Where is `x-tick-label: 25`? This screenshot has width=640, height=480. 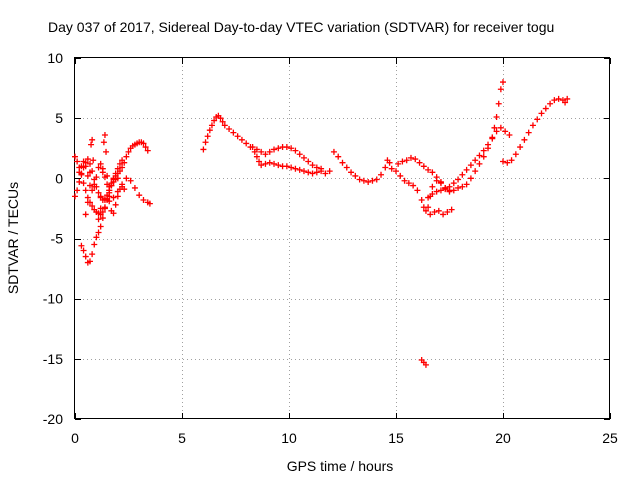 x-tick-label: 25 is located at coordinates (610, 438).